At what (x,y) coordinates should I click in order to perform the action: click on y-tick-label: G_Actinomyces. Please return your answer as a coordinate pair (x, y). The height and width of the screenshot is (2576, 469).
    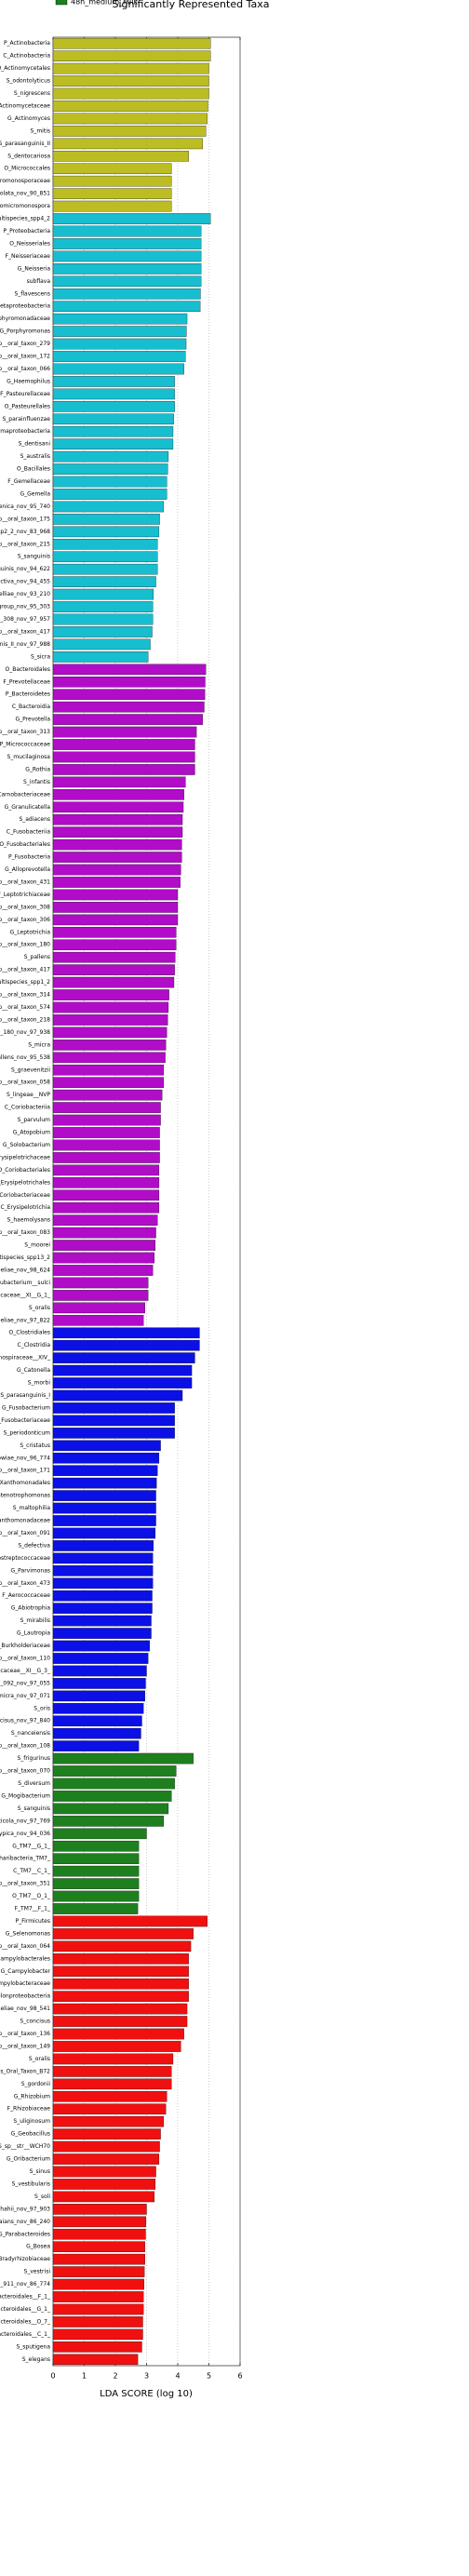
    Looking at the image, I should click on (28, 118).